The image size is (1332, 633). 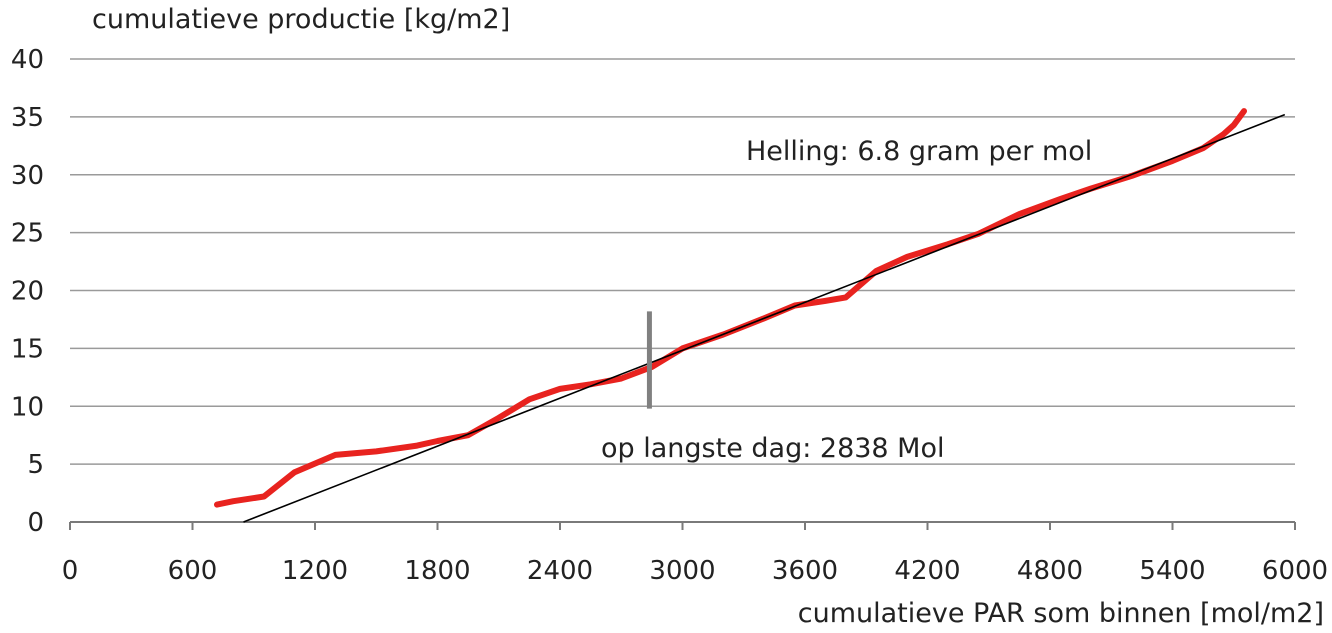 What do you see at coordinates (27, 234) in the screenshot?
I see `y-tick-label: 25` at bounding box center [27, 234].